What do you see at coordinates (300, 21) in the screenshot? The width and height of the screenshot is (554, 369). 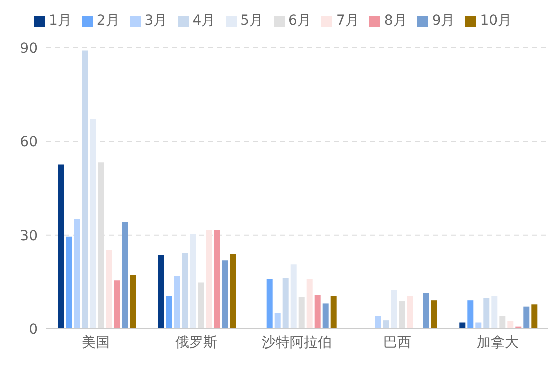 I see `legend-label: 6月` at bounding box center [300, 21].